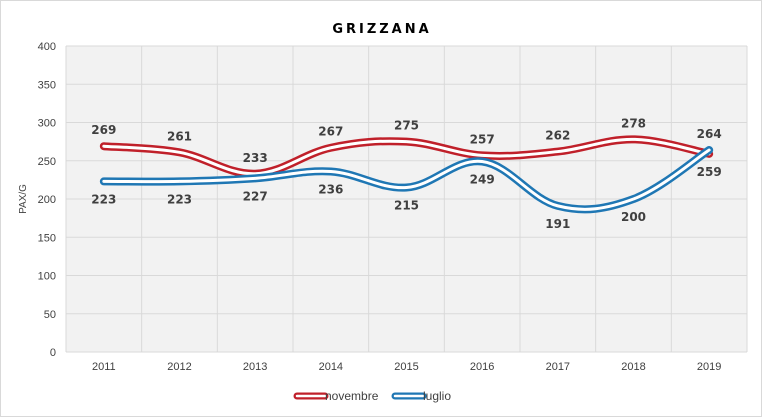 This screenshot has width=762, height=418. What do you see at coordinates (709, 134) in the screenshot?
I see `data-label-luglio: 264` at bounding box center [709, 134].